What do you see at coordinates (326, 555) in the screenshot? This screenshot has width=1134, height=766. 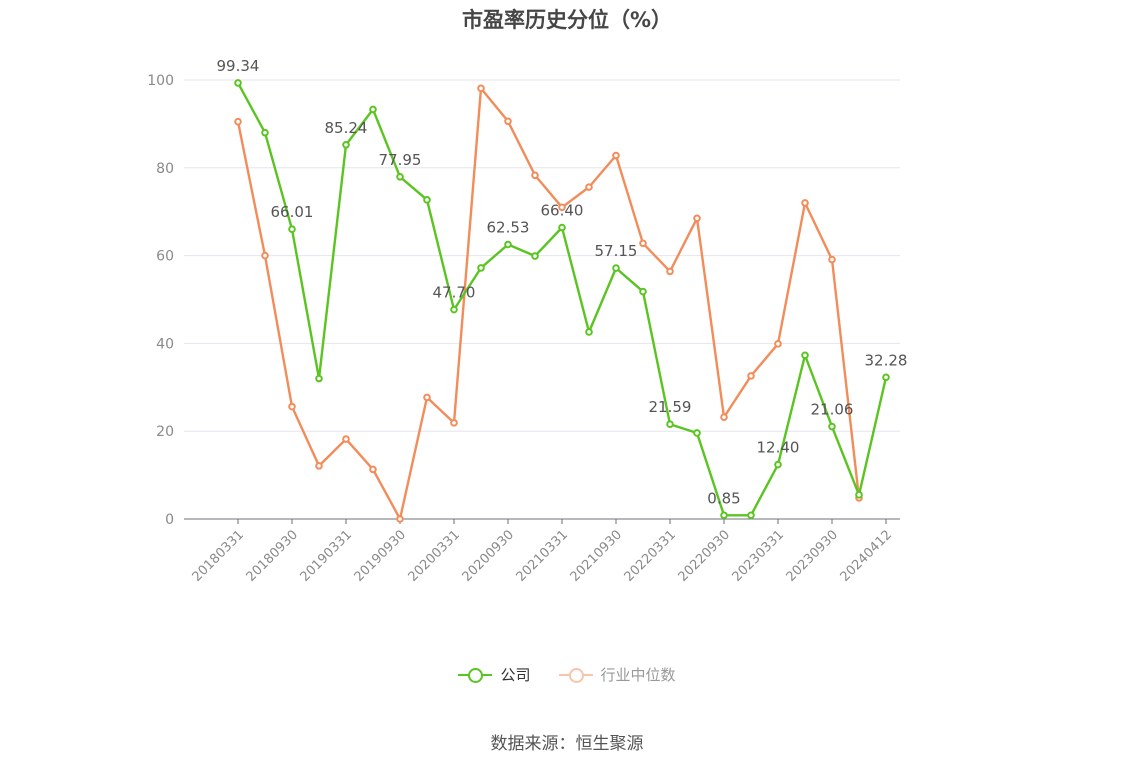 I see `x-tick-label: 20190331` at bounding box center [326, 555].